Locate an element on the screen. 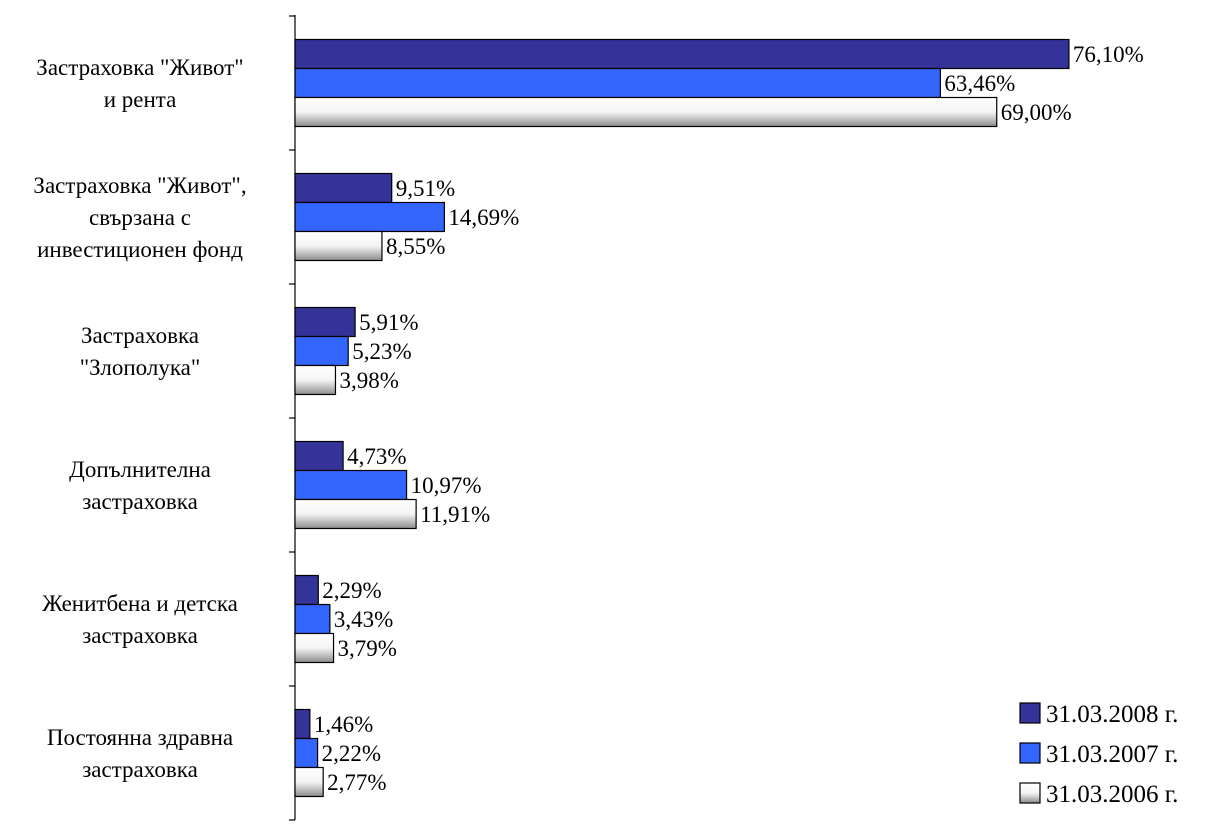  category-label-line: Допълнителна is located at coordinates (140, 469).